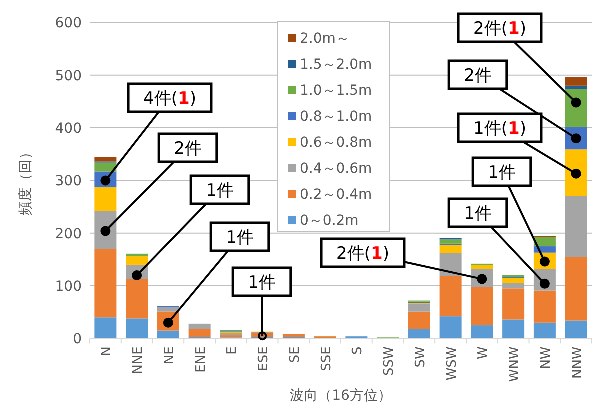 This screenshot has height=406, width=597. What do you see at coordinates (201, 359) in the screenshot?
I see `x-tick-label: ENE` at bounding box center [201, 359].